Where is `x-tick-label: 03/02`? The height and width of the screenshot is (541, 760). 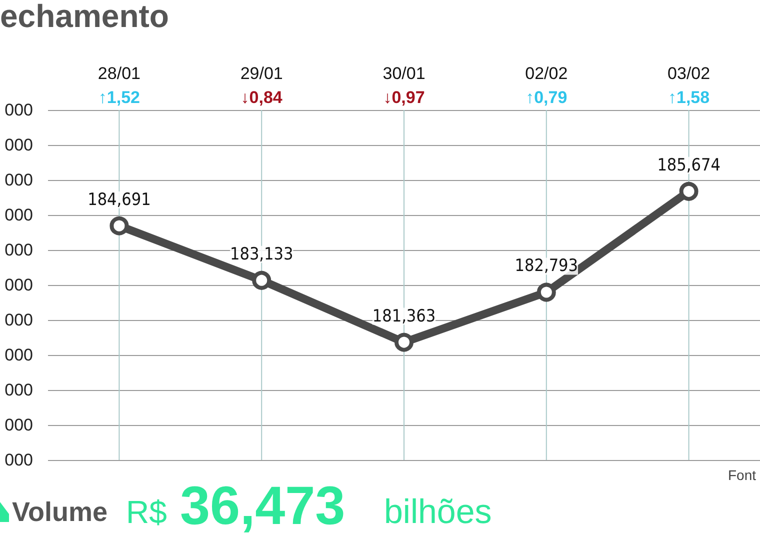
x-tick-label: 03/02 is located at coordinates (689, 73).